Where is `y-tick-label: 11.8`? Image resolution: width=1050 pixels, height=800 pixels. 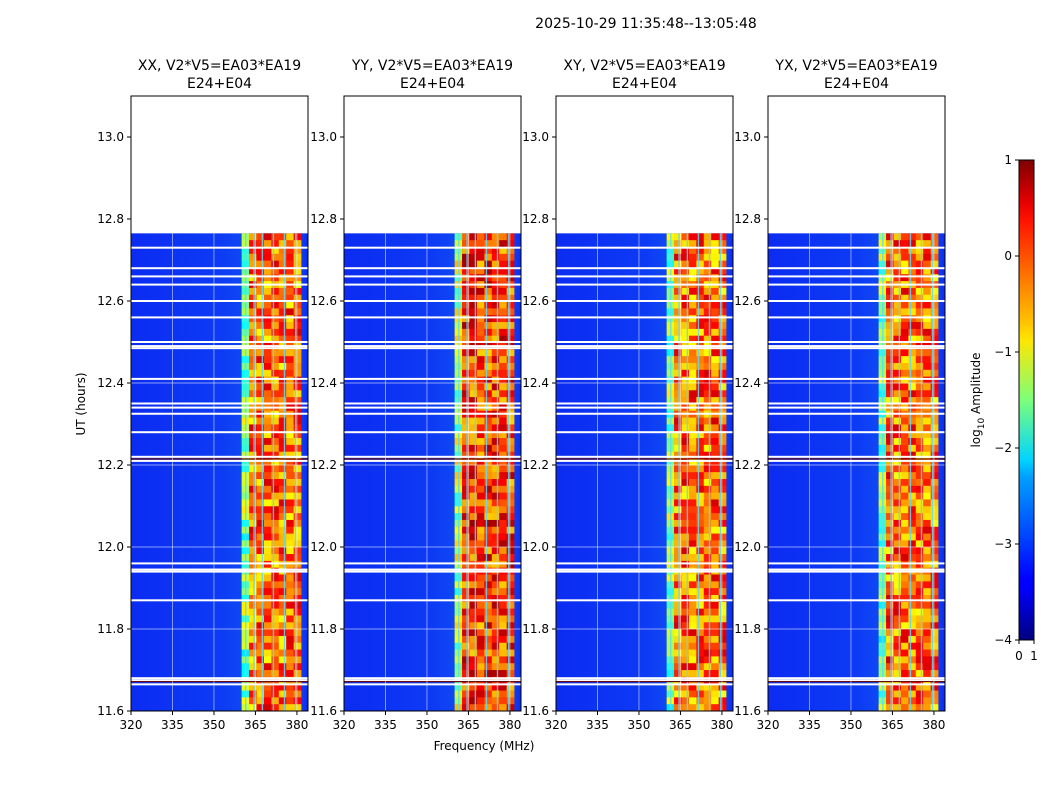
y-tick-label: 11.8 is located at coordinates (747, 629).